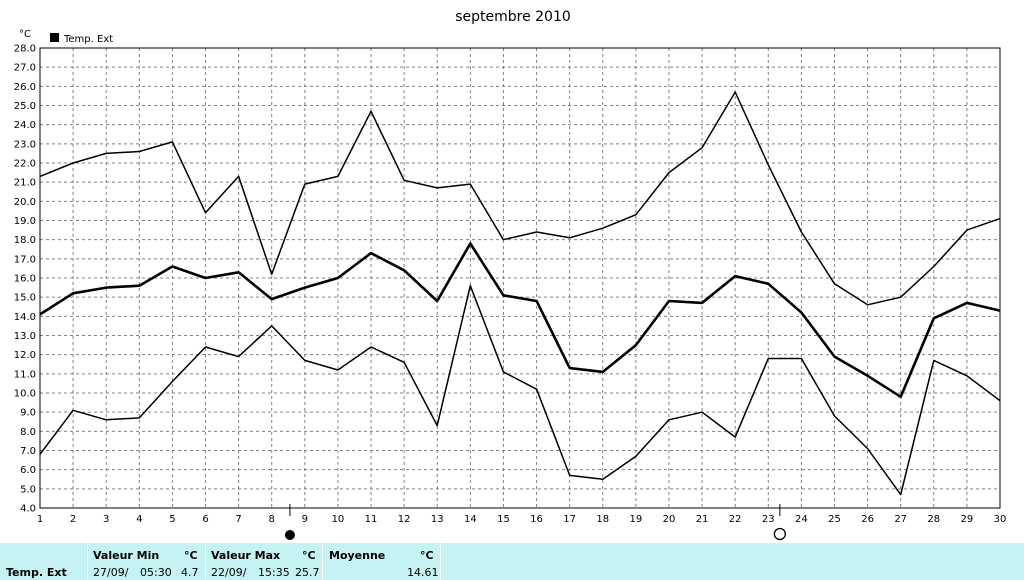 The width and height of the screenshot is (1024, 580). What do you see at coordinates (602, 519) in the screenshot?
I see `x-tick-label: 18` at bounding box center [602, 519].